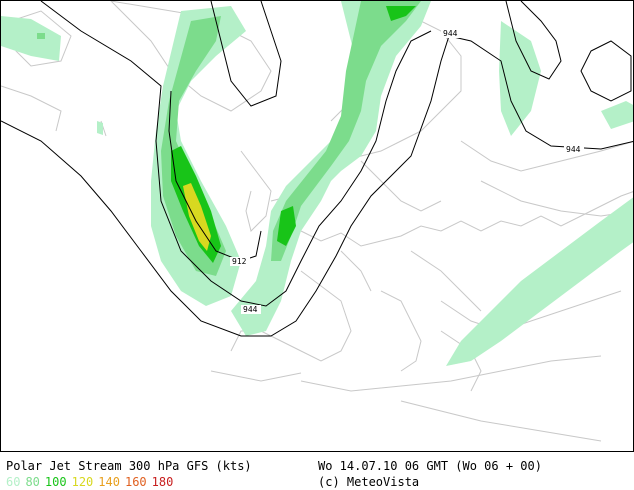 The height and width of the screenshot is (490, 634). What do you see at coordinates (129, 466) in the screenshot?
I see `map-title: Polar Jet Stream 300 hPa GFS (kts)` at bounding box center [129, 466].